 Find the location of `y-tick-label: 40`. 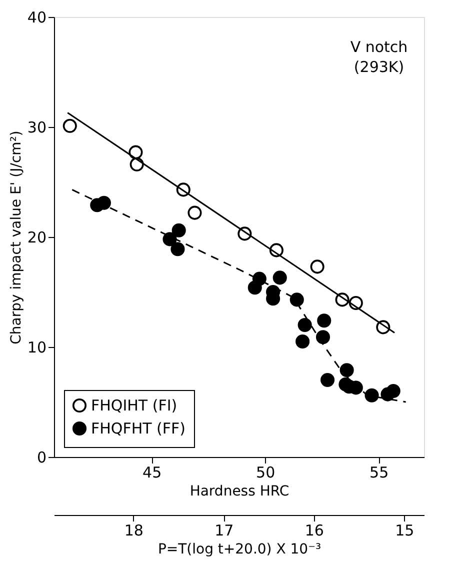

y-tick-label: 40 is located at coordinates (36, 17).